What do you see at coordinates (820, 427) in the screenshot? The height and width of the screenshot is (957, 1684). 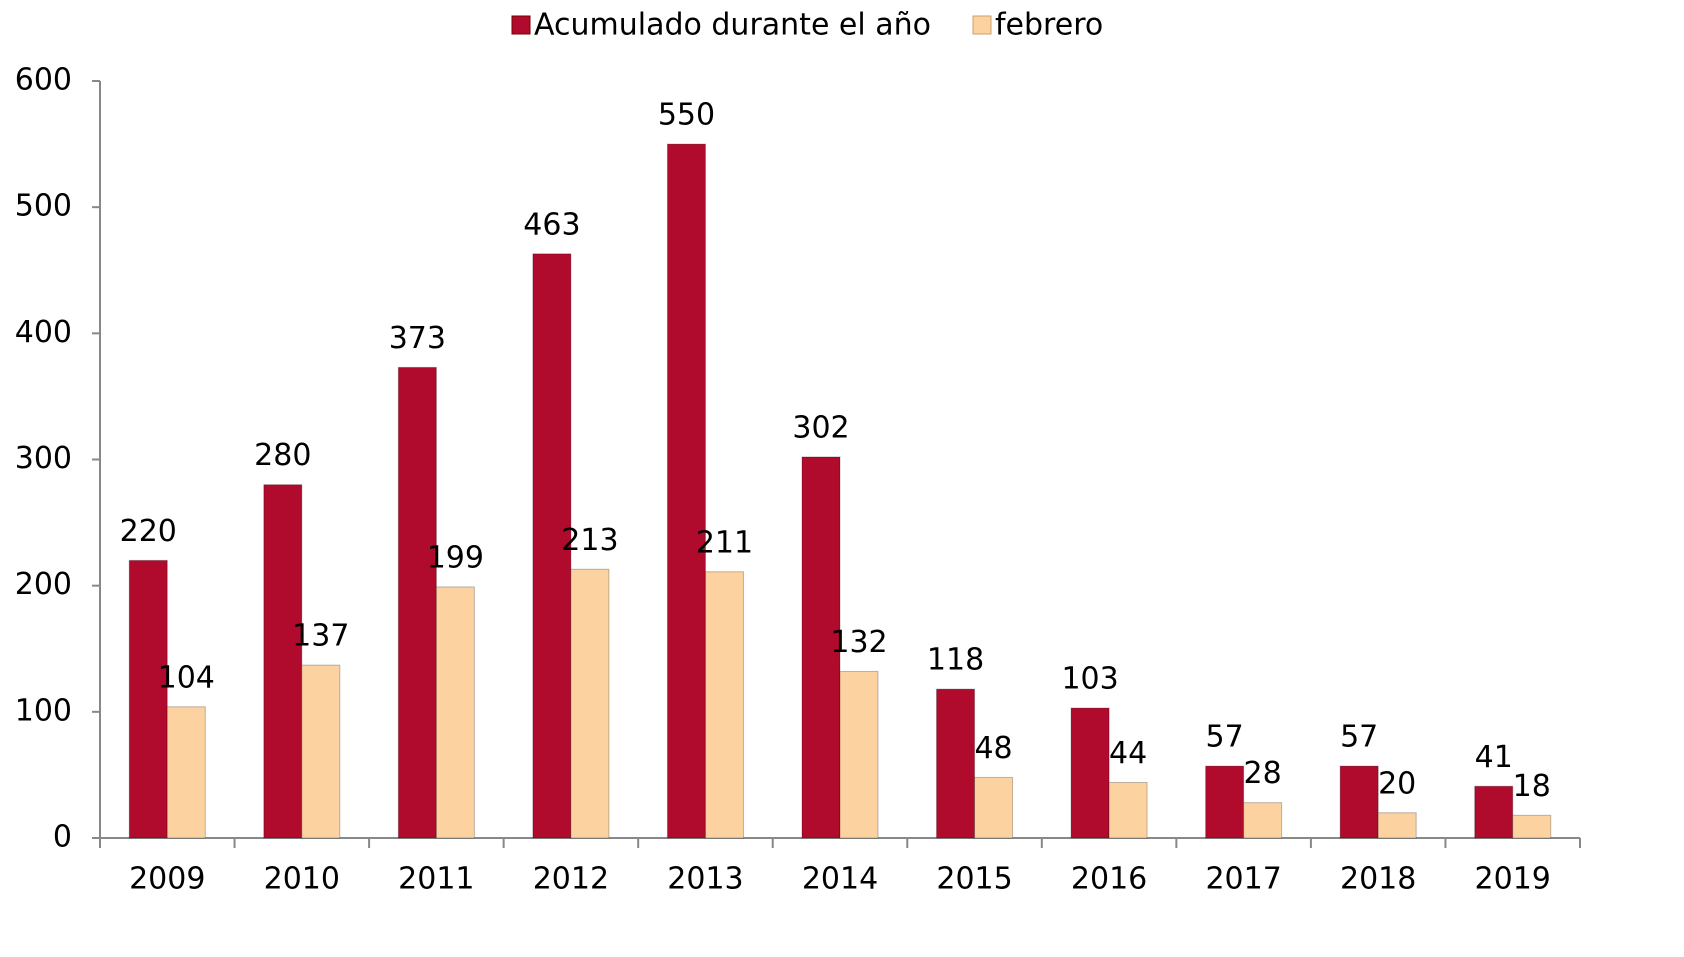 I see `value-label: 302` at bounding box center [820, 427].